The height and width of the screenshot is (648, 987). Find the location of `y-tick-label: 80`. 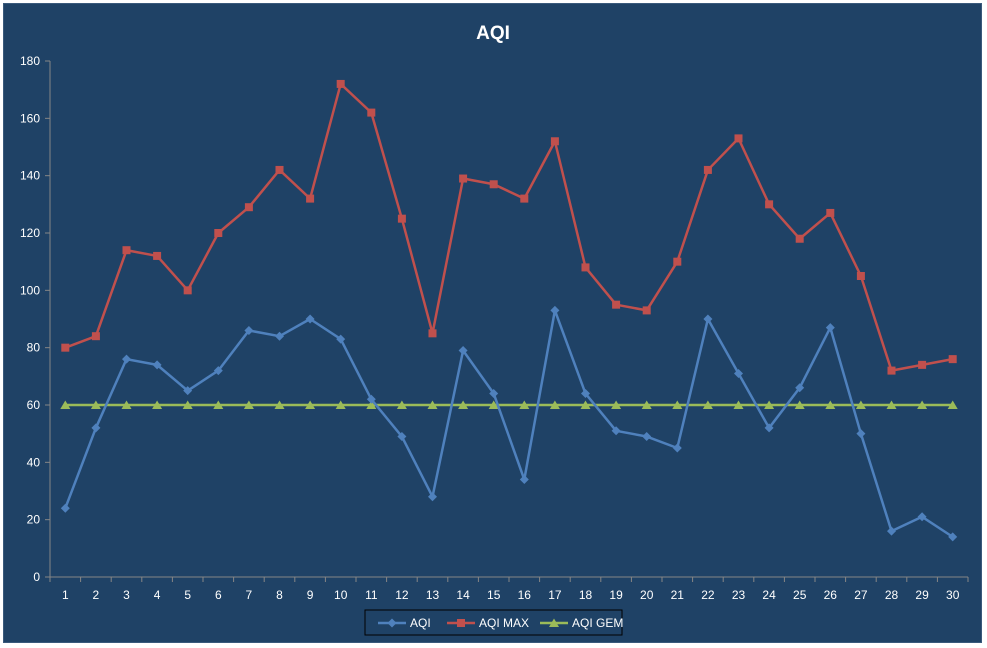

y-tick-label: 80 is located at coordinates (34, 348).